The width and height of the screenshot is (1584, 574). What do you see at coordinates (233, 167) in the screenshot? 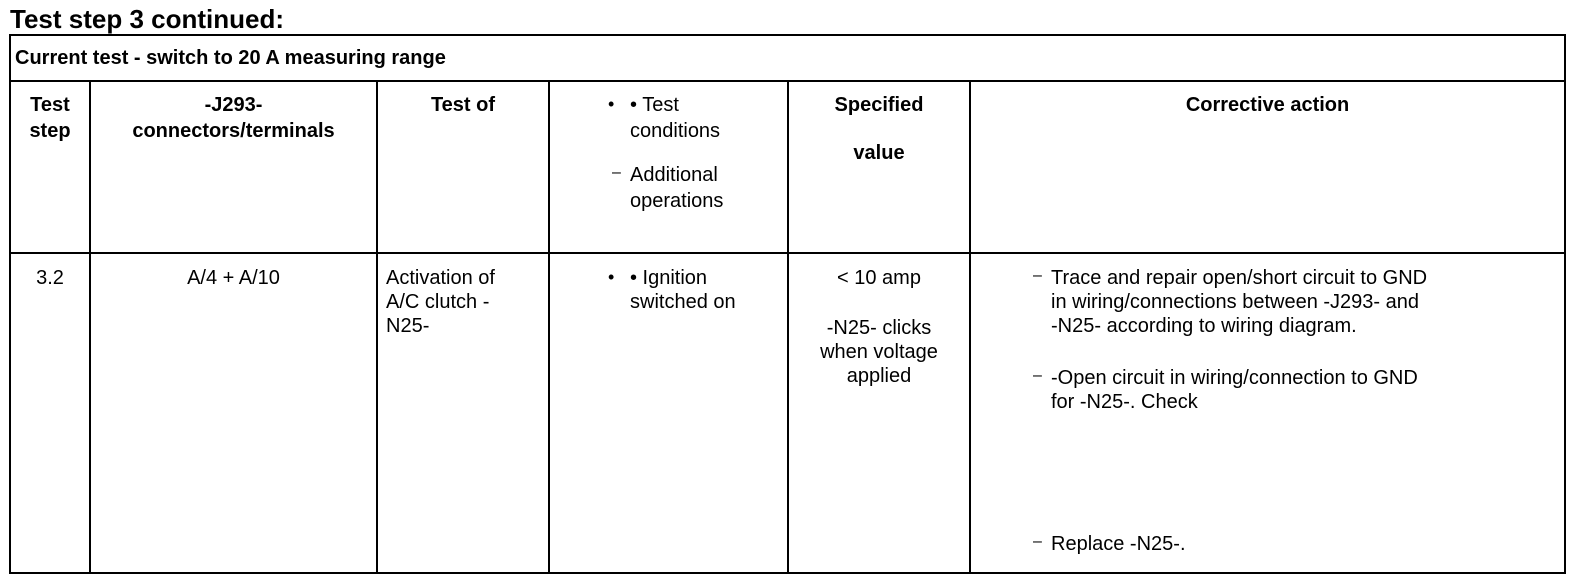
I see `header-connectors: -J293- connectors/terminals` at bounding box center [233, 167].